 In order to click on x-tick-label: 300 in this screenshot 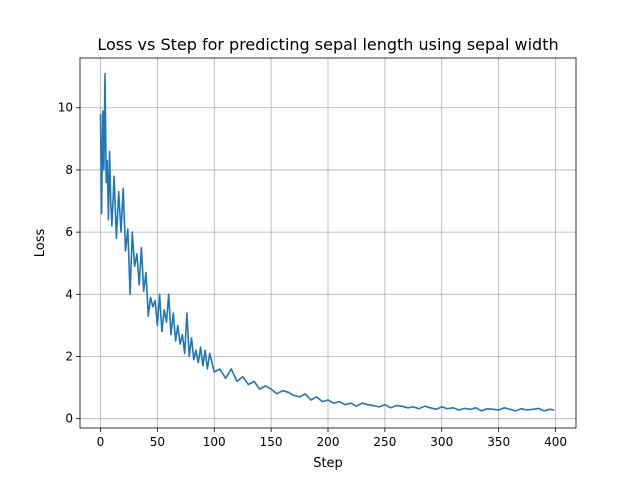, I will do `click(441, 442)`.